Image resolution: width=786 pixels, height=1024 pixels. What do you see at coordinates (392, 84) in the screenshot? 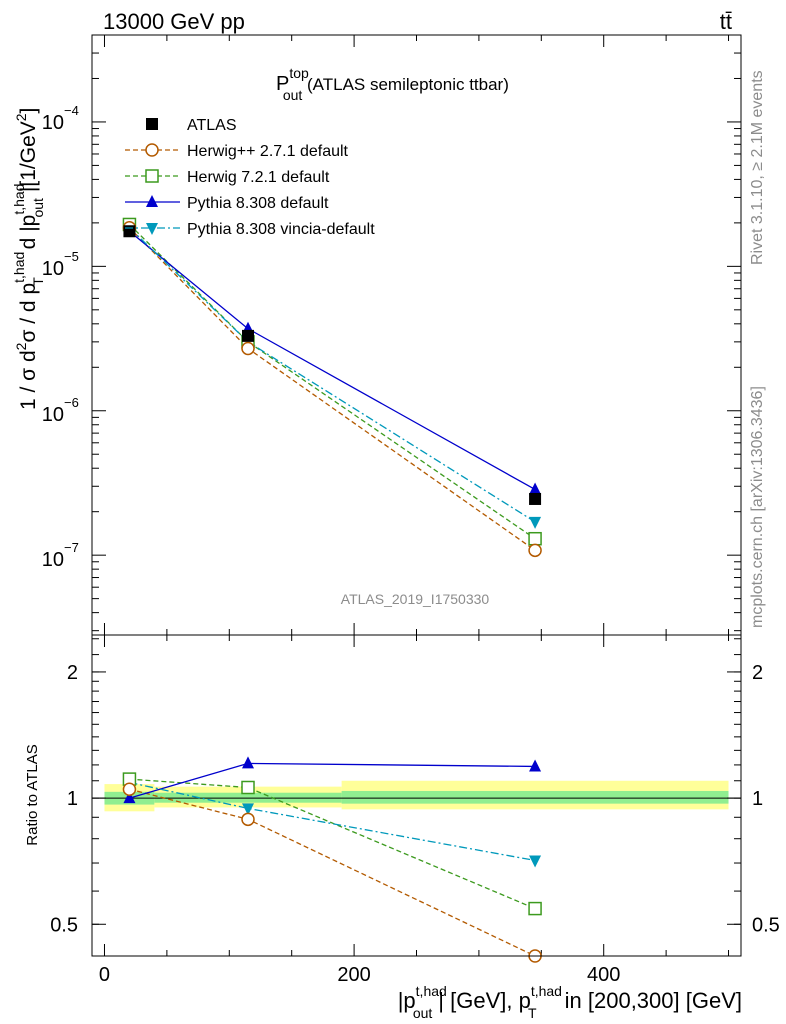
I see `plot-title: Ptop out (ATLAS semileptonic ttbar)` at bounding box center [392, 84].